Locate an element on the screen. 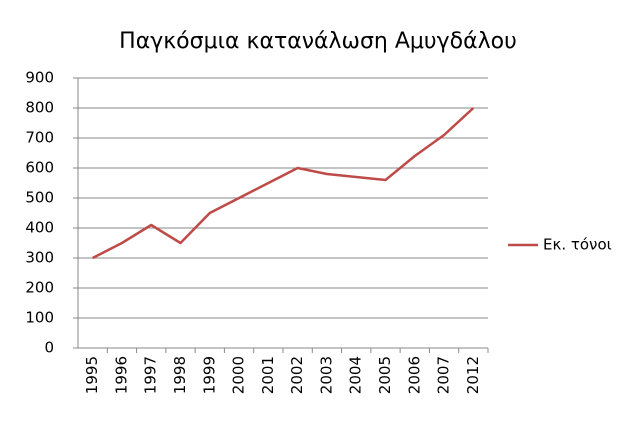 The image size is (640, 443). y-tick-label: 200 is located at coordinates (39, 288).